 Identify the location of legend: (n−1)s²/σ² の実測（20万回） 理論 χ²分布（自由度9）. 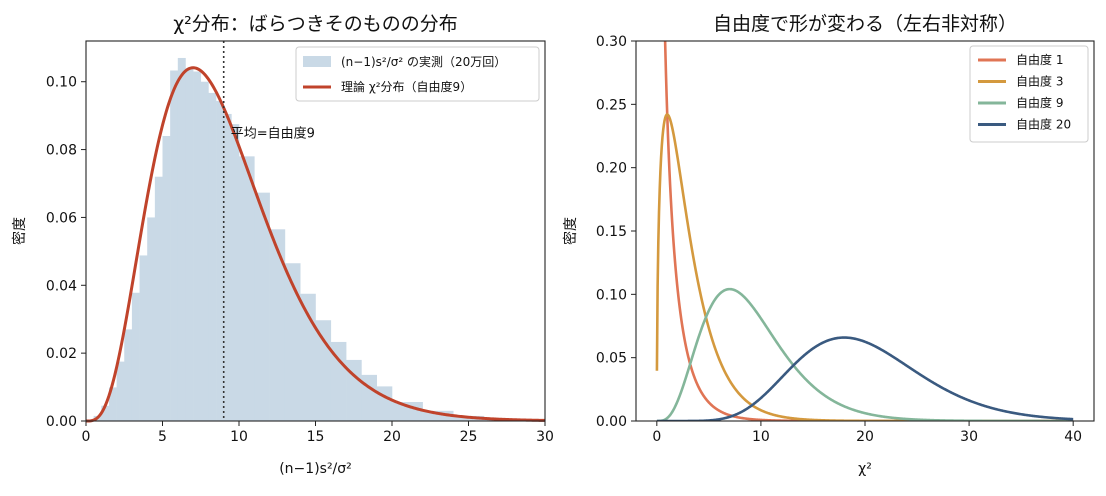
(417, 74).